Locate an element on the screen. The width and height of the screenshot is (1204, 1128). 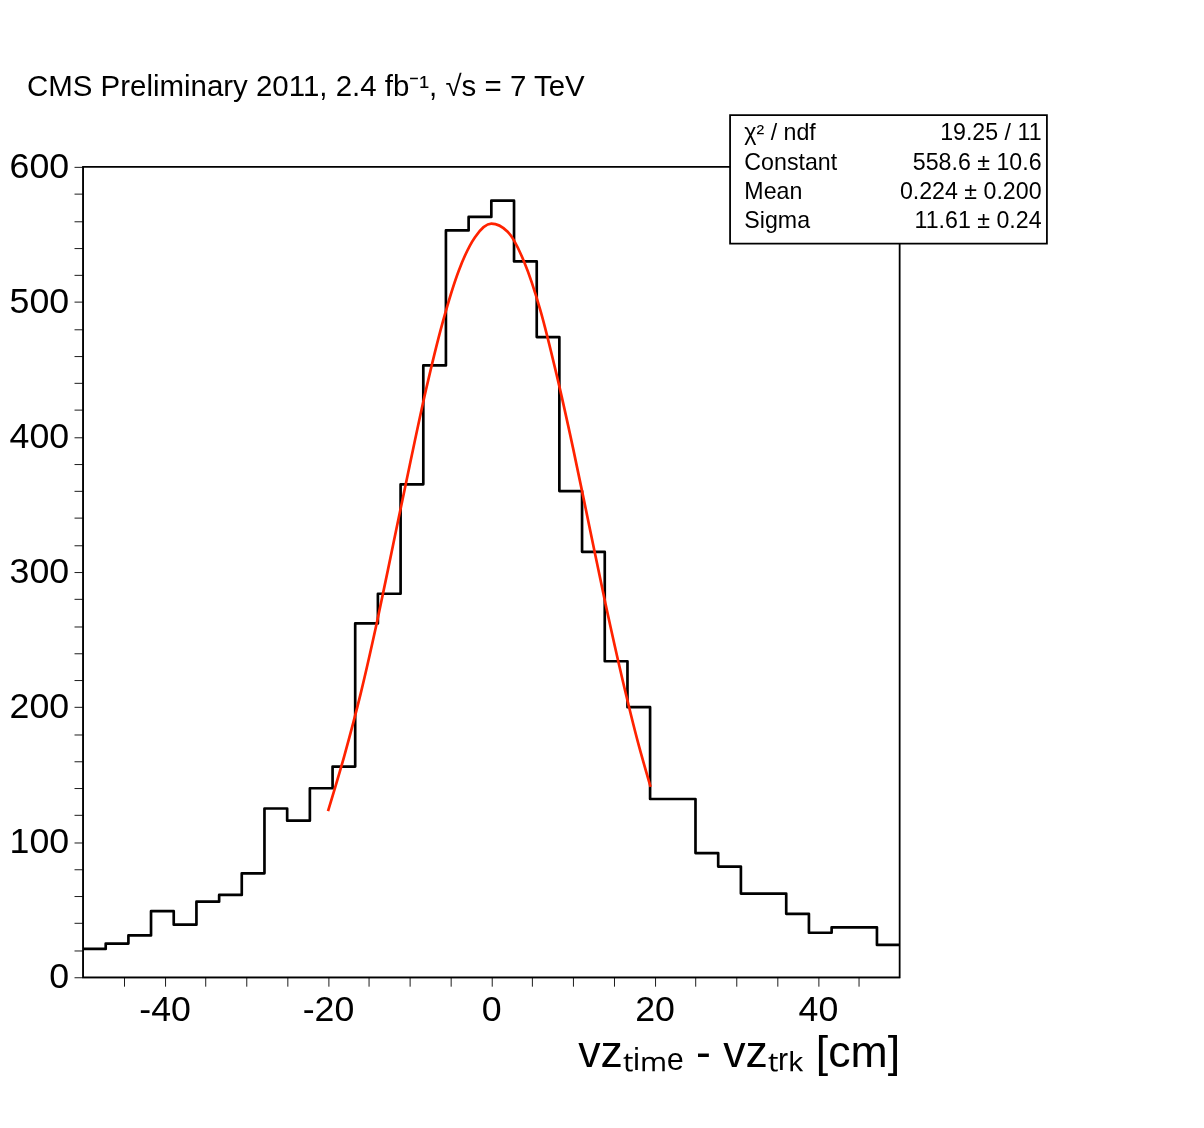
x-tick-label: -20 is located at coordinates (328, 1008).